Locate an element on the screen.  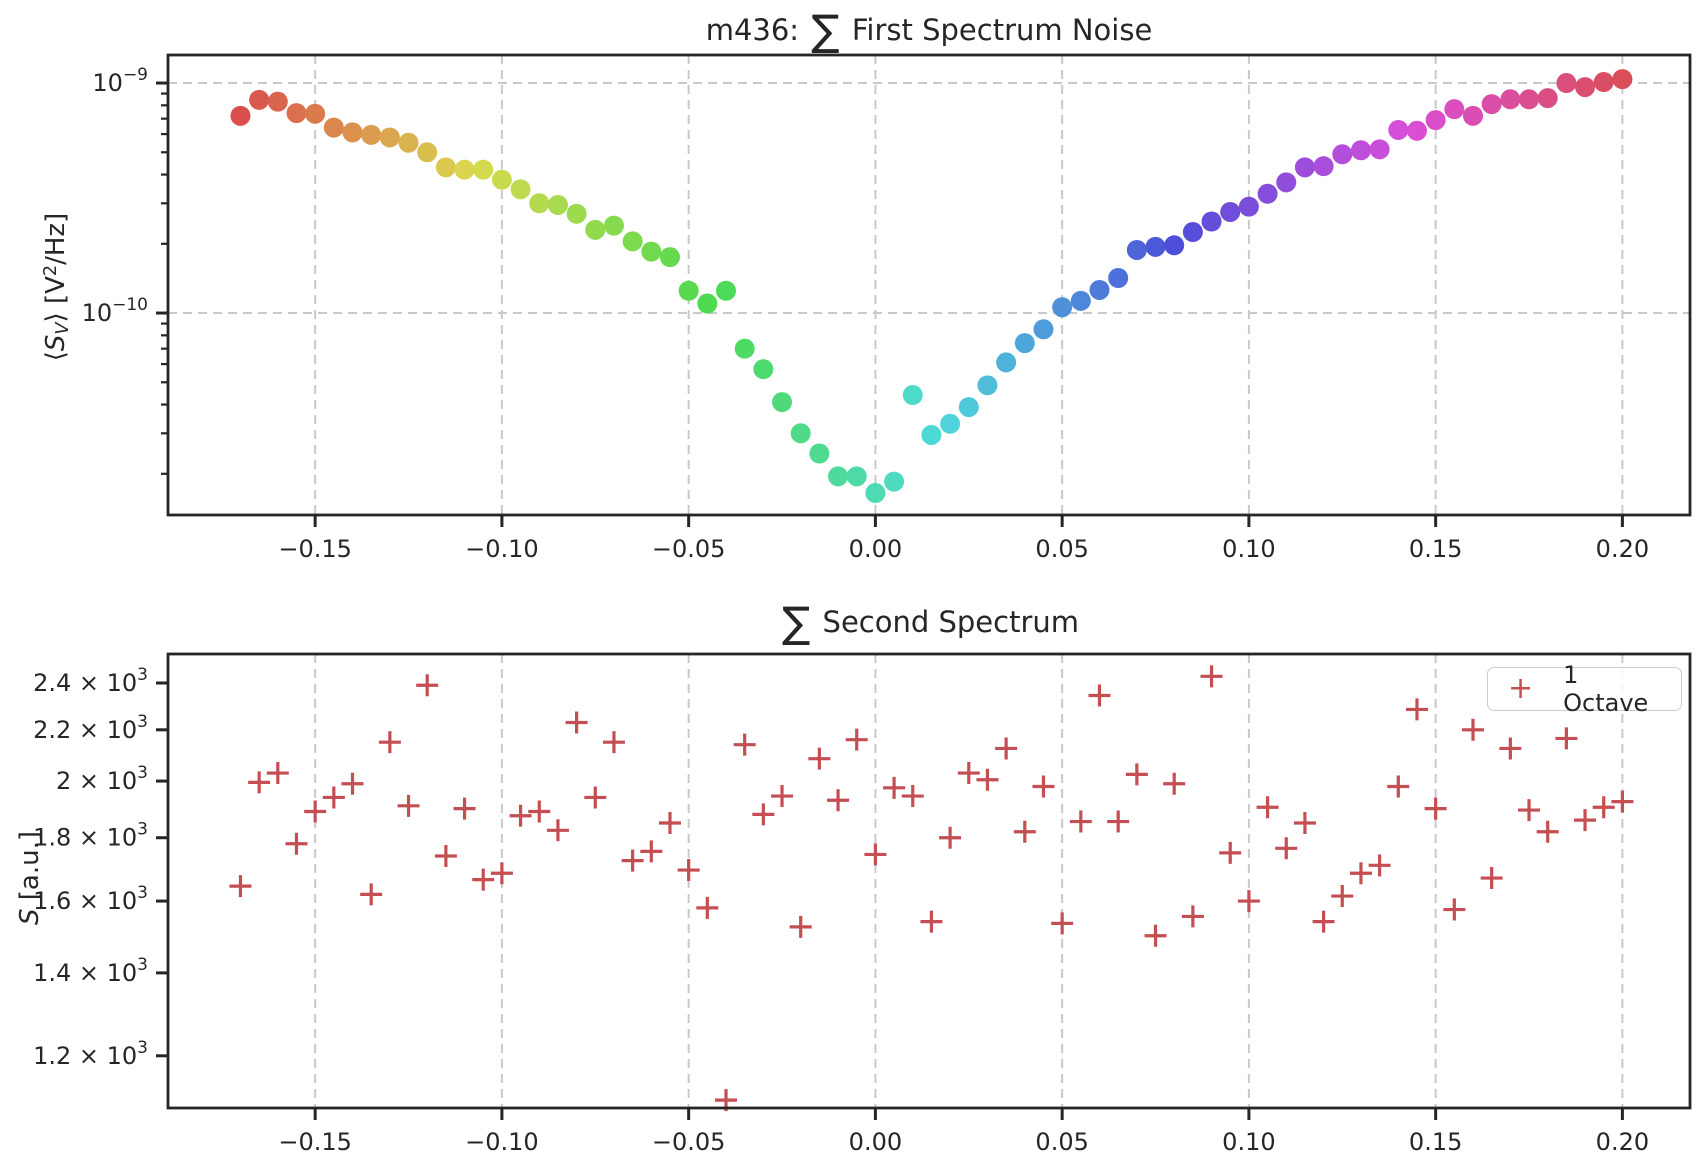
first-spectrum-ylabel: ⟨SV⟩ [V2/Hz] is located at coordinates (57, 287).